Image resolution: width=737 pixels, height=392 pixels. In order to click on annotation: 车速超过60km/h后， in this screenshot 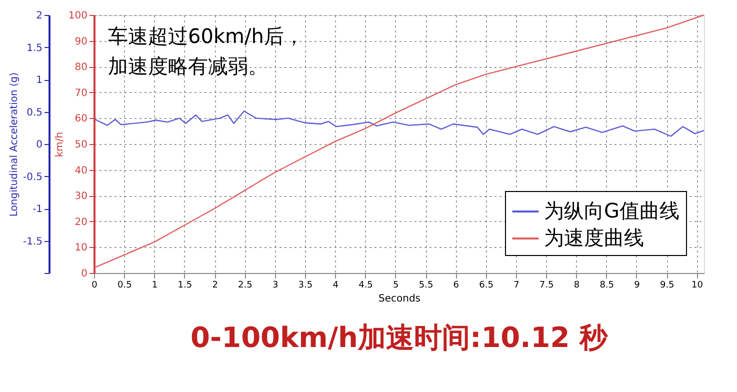, I will do `click(206, 36)`.